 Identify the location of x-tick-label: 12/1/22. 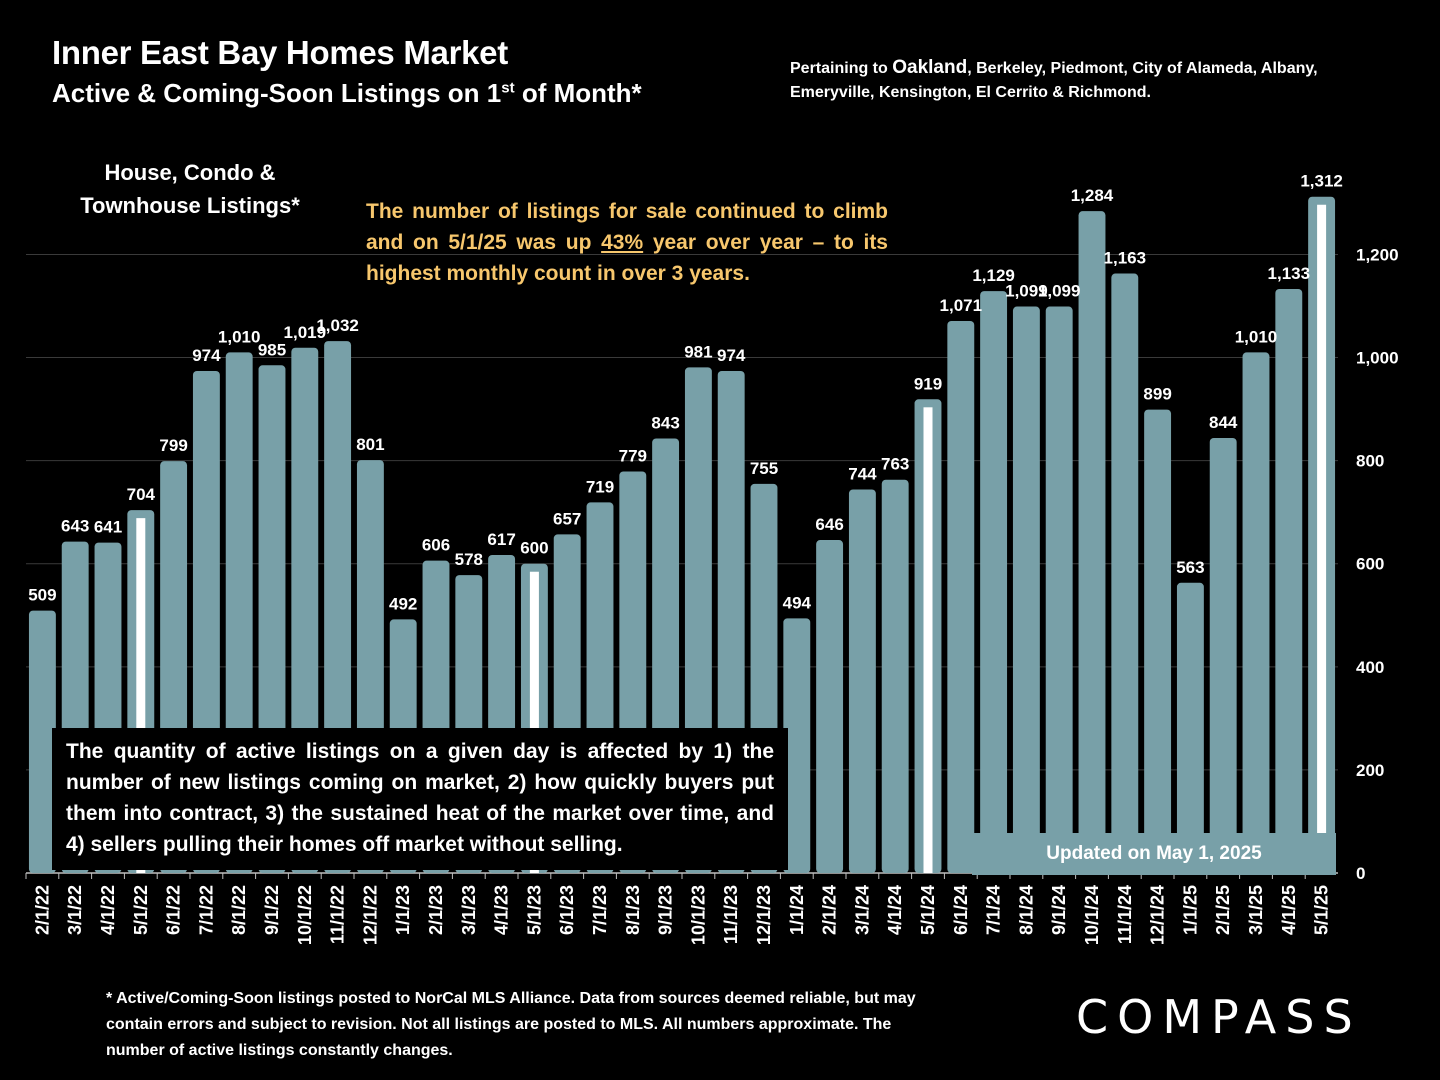
(370, 915).